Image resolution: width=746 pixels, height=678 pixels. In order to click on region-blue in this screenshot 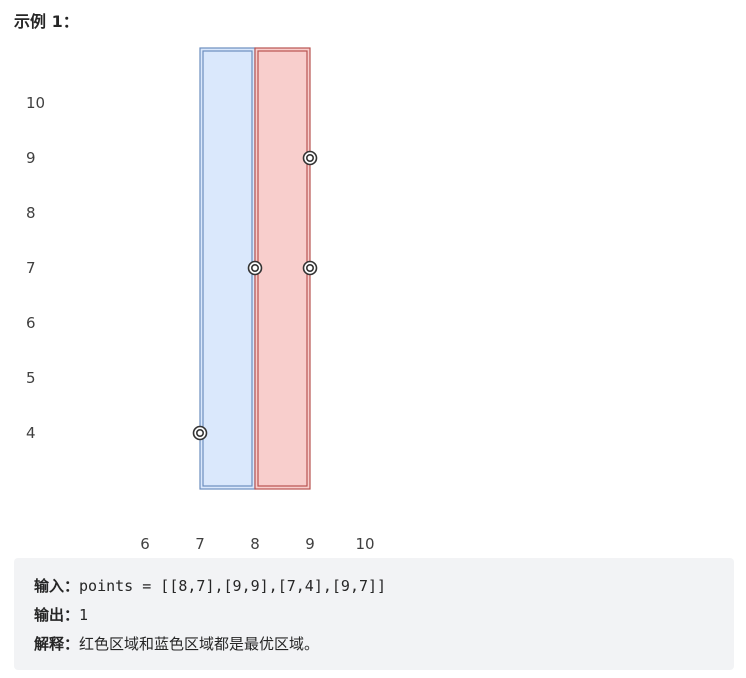, I will do `click(227, 268)`.